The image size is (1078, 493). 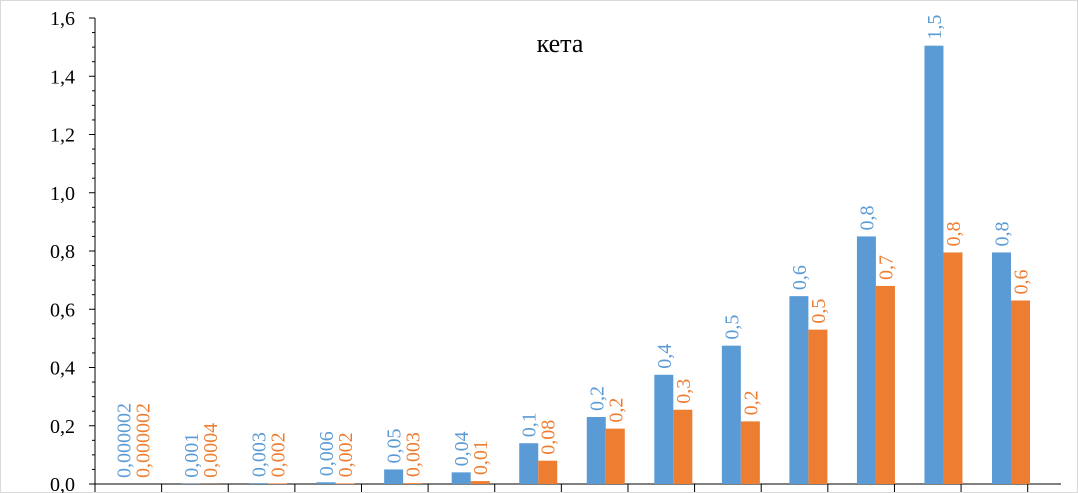 I want to click on data-label-series-2: 0,003, so click(x=414, y=454).